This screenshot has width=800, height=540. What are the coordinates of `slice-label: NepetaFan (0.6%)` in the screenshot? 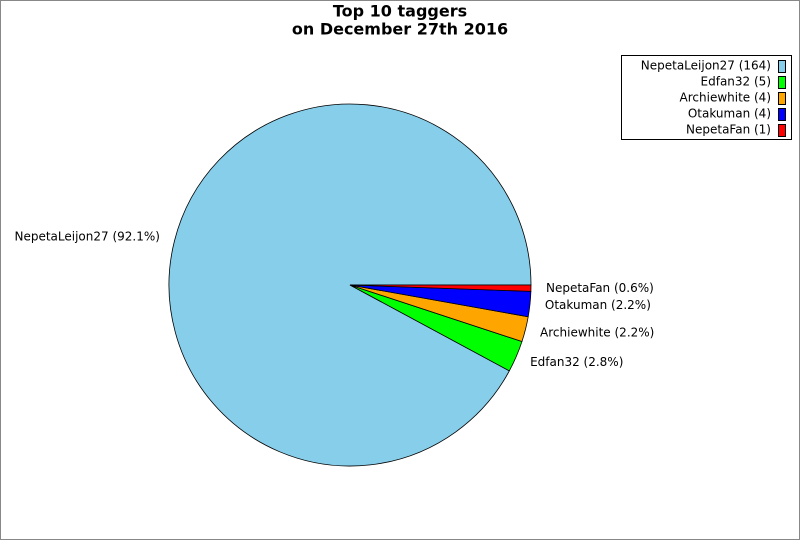 It's located at (600, 288).